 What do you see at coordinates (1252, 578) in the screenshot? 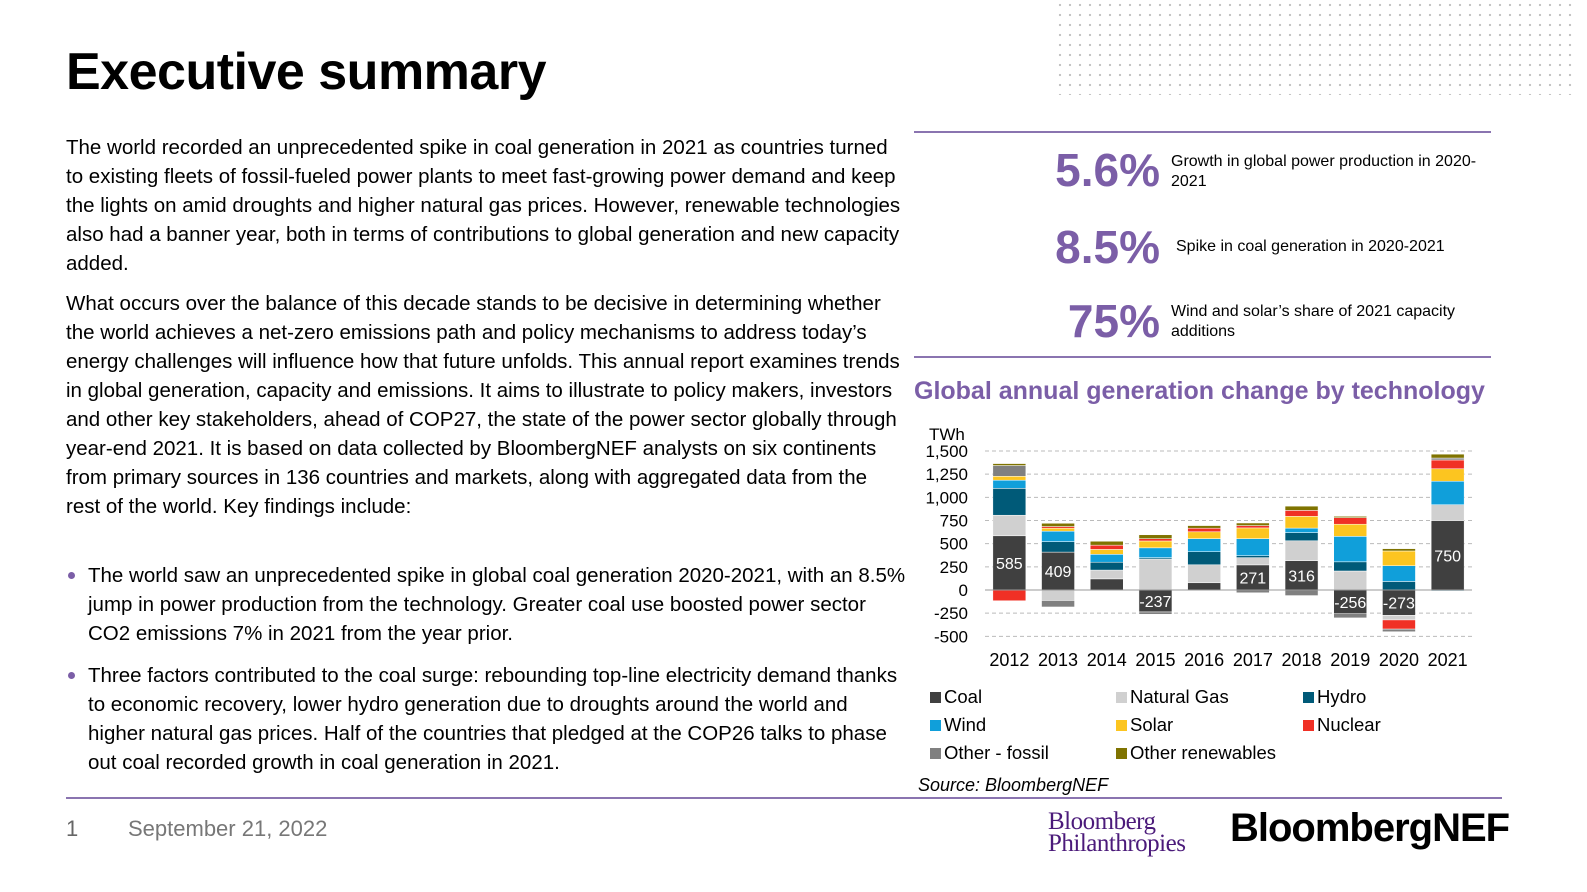
I see `data-label: 271` at bounding box center [1252, 578].